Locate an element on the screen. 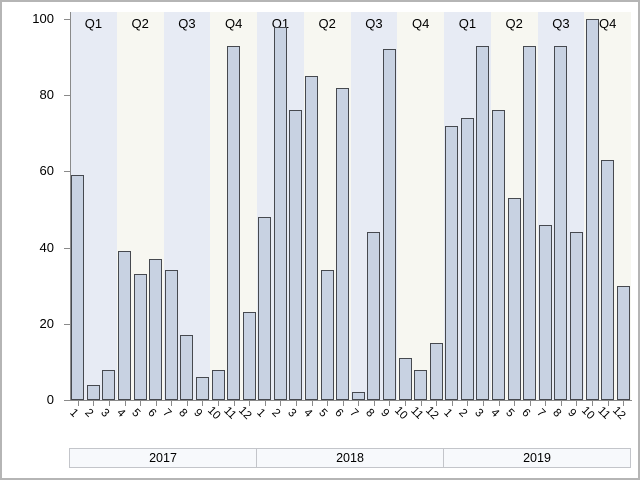 Image resolution: width=640 pixels, height=480 pixels. y-axis-tick-label: 40 is located at coordinates (46, 247).